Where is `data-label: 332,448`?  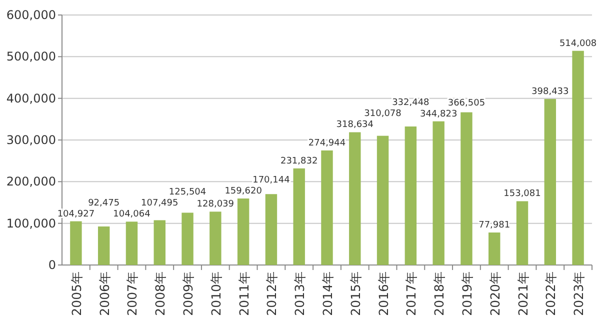 data-label: 332,448 is located at coordinates (411, 103).